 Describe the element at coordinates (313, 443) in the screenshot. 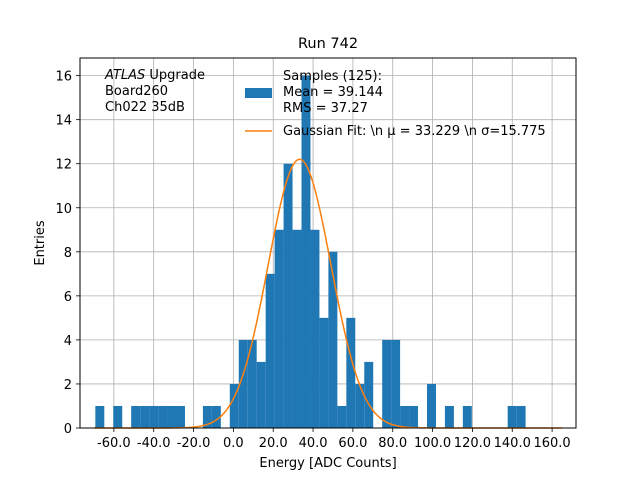

I see `x-tick-label: 40.0` at that location.